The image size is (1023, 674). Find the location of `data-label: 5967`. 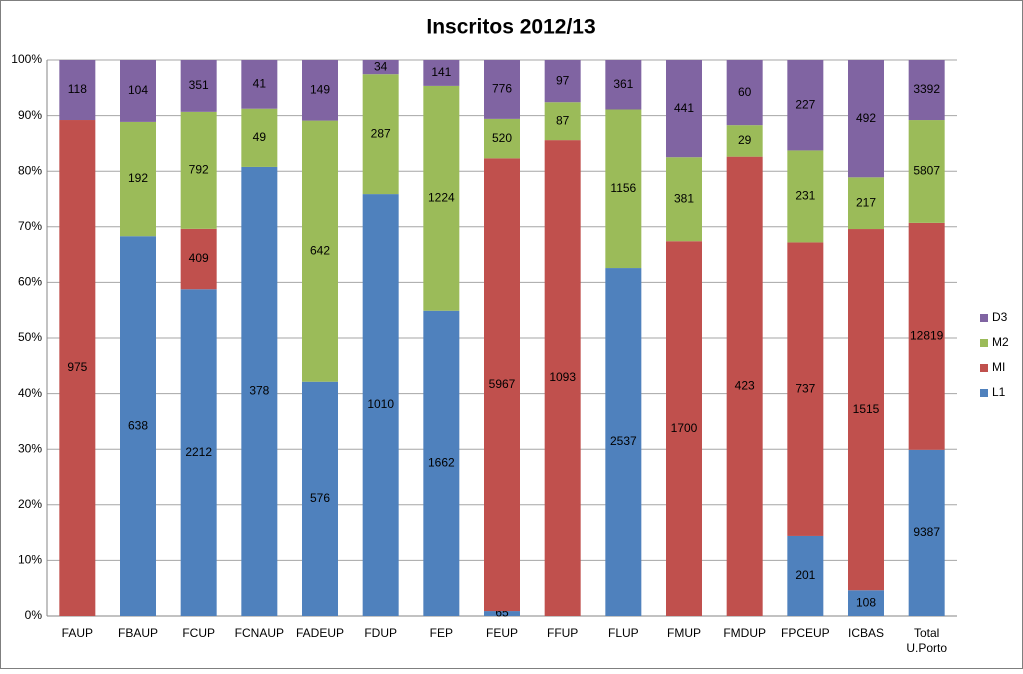

data-label: 5967 is located at coordinates (502, 384).